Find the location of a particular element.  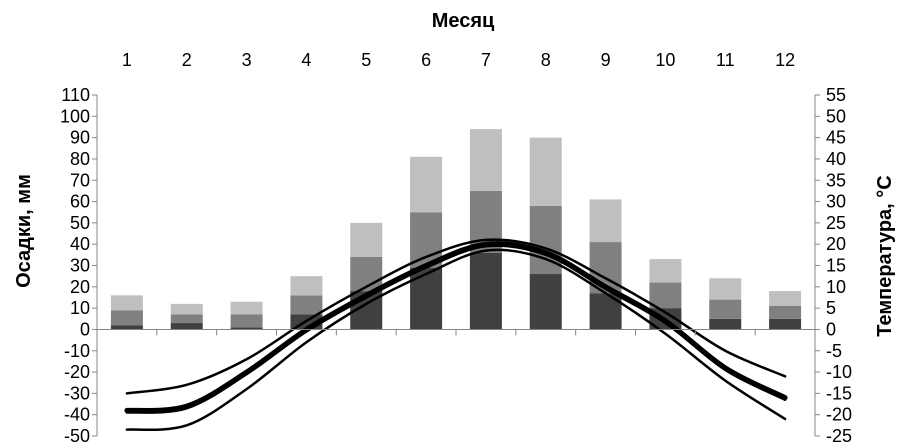

x-tick-label-7: 7 is located at coordinates (486, 60).